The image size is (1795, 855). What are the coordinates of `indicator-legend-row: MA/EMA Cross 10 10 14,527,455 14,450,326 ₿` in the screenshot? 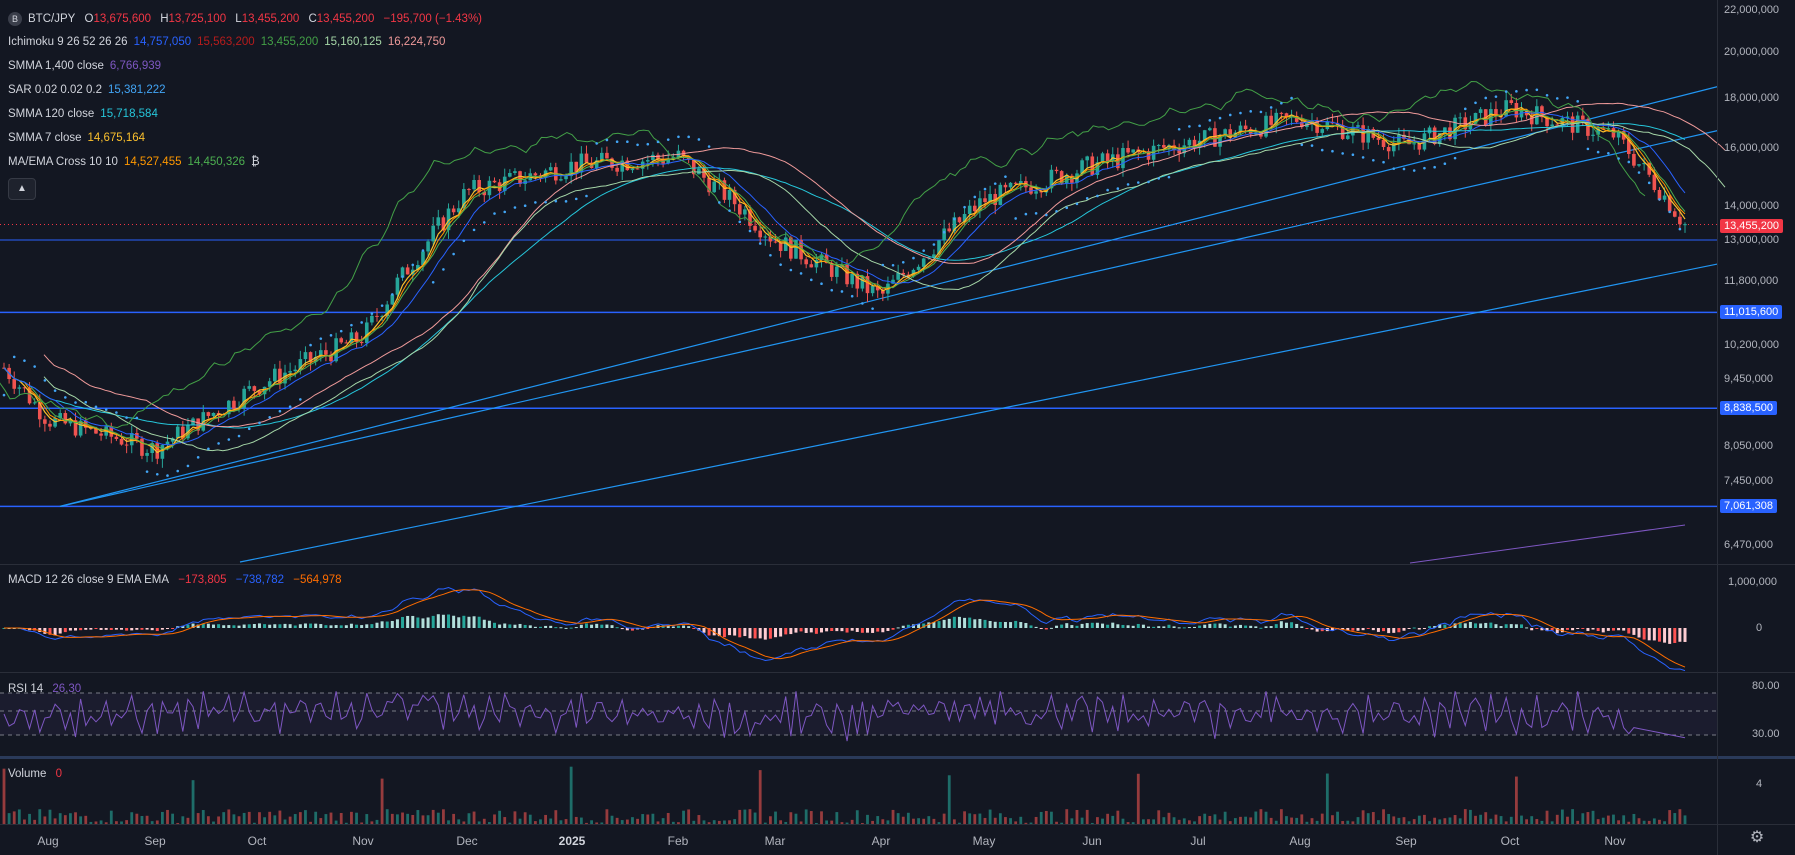 It's located at (137, 162).